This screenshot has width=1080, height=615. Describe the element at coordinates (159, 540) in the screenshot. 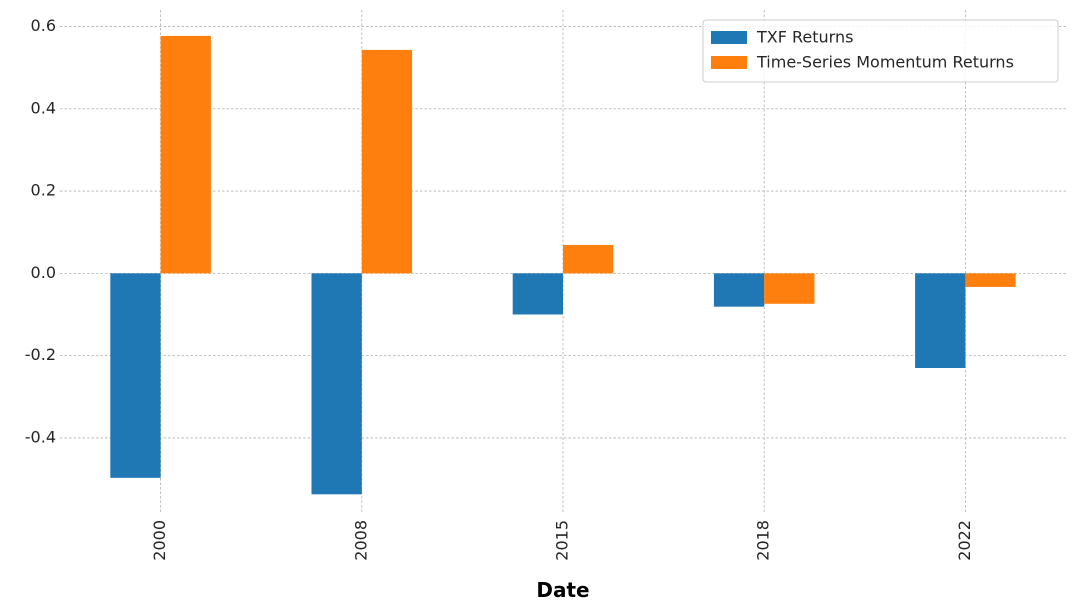

I see `x-tick-label: 2000` at that location.